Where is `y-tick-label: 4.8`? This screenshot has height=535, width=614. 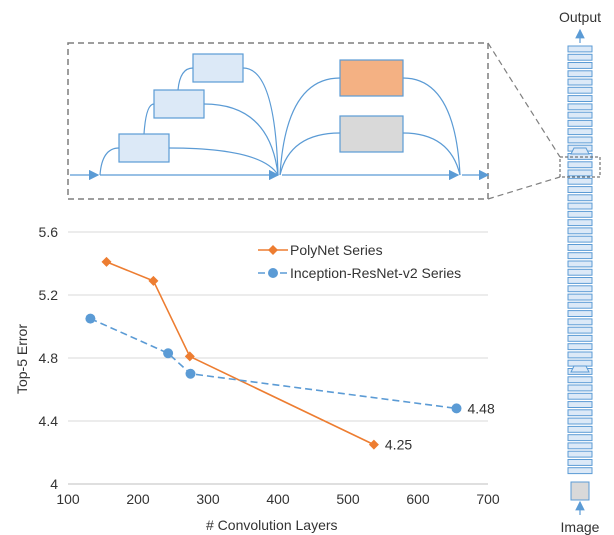
y-tick-label: 4.8 is located at coordinates (49, 358).